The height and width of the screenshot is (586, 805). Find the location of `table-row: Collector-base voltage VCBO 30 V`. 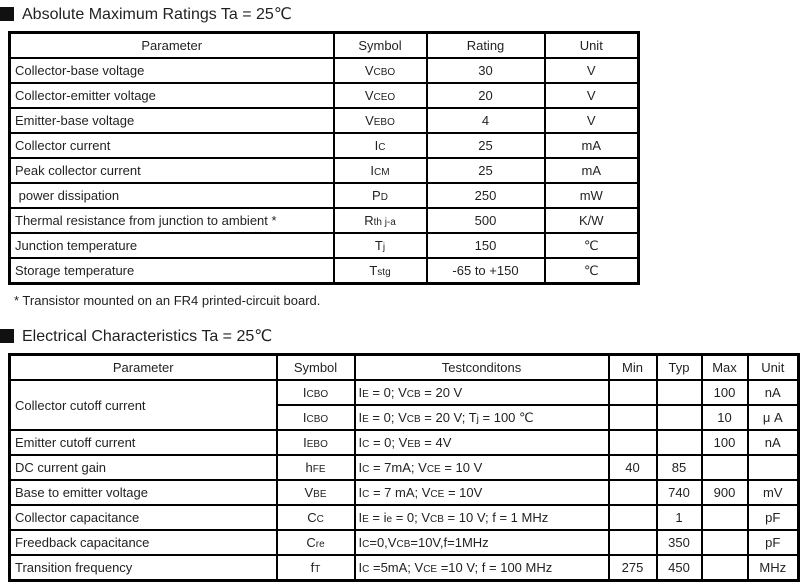

table-row: Collector-base voltage VCBO 30 V is located at coordinates (324, 70).